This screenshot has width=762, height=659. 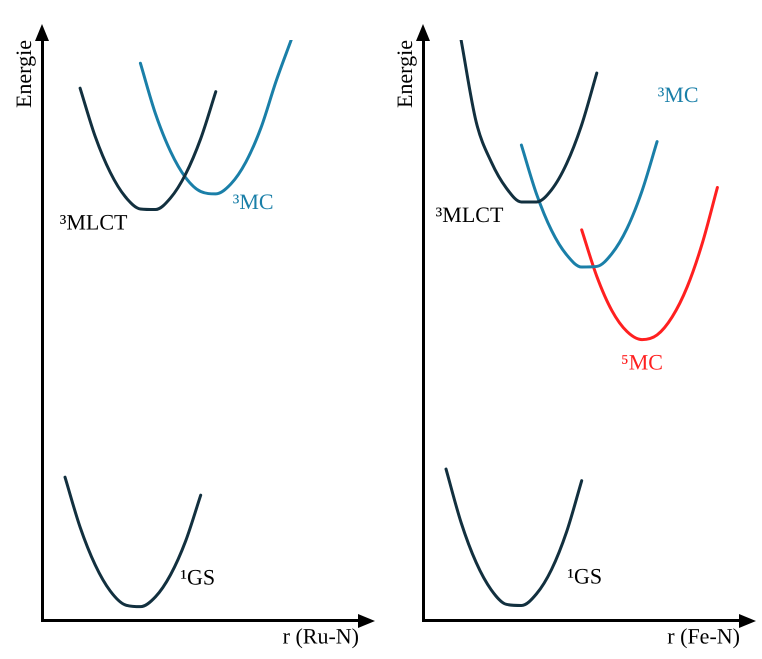 I want to click on x-axis-title: r (Fe-N), so click(x=703, y=636).